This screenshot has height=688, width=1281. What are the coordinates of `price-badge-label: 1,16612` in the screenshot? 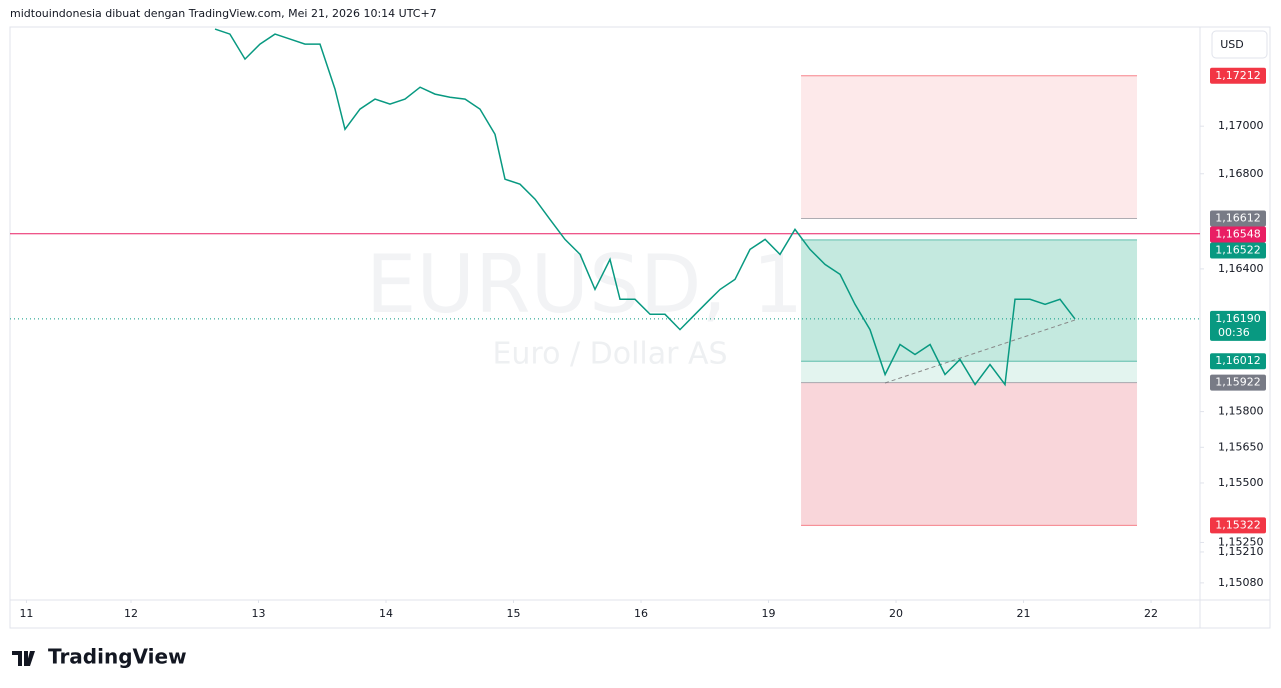 It's located at (1238, 217).